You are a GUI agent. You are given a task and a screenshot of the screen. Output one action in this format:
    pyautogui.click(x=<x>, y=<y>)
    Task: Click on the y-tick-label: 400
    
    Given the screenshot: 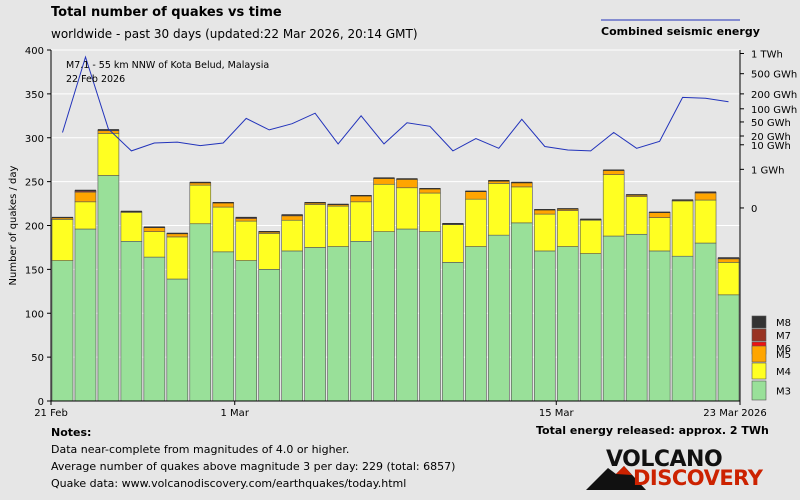 What is the action you would take?
    pyautogui.click(x=34, y=51)
    